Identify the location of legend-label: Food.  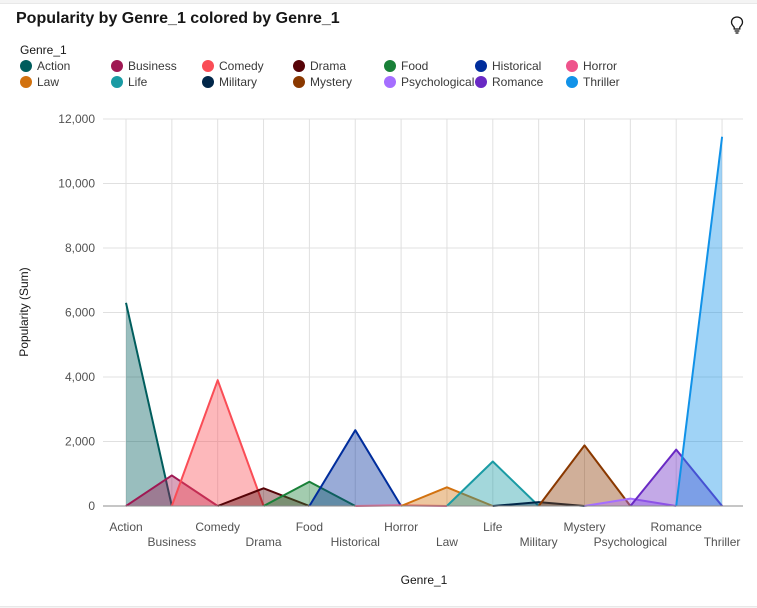
(415, 66).